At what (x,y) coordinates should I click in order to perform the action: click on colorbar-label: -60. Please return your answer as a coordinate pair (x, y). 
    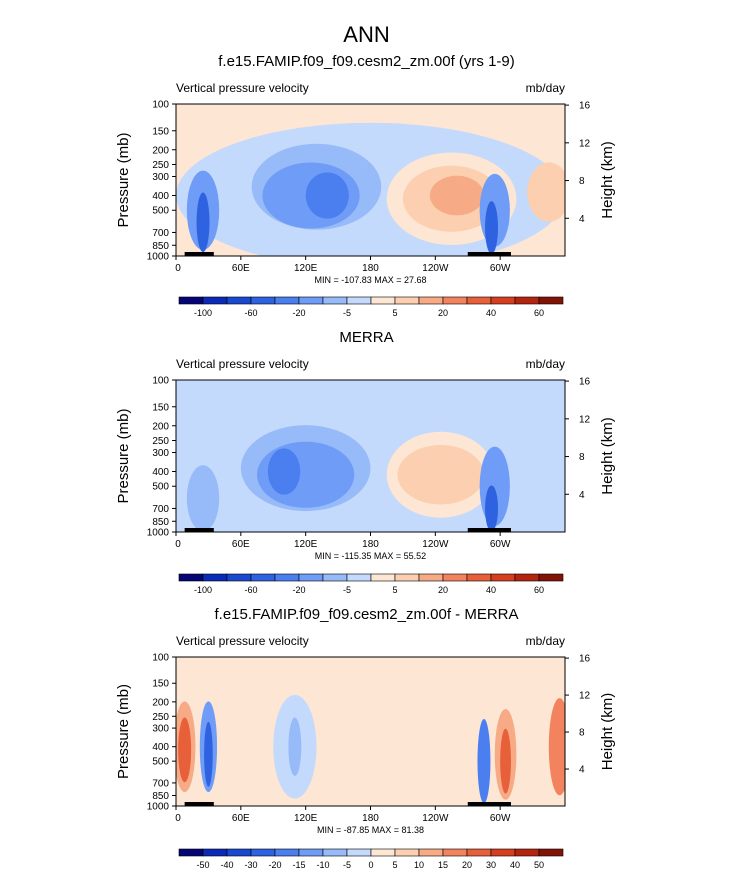
    Looking at the image, I should click on (250, 590).